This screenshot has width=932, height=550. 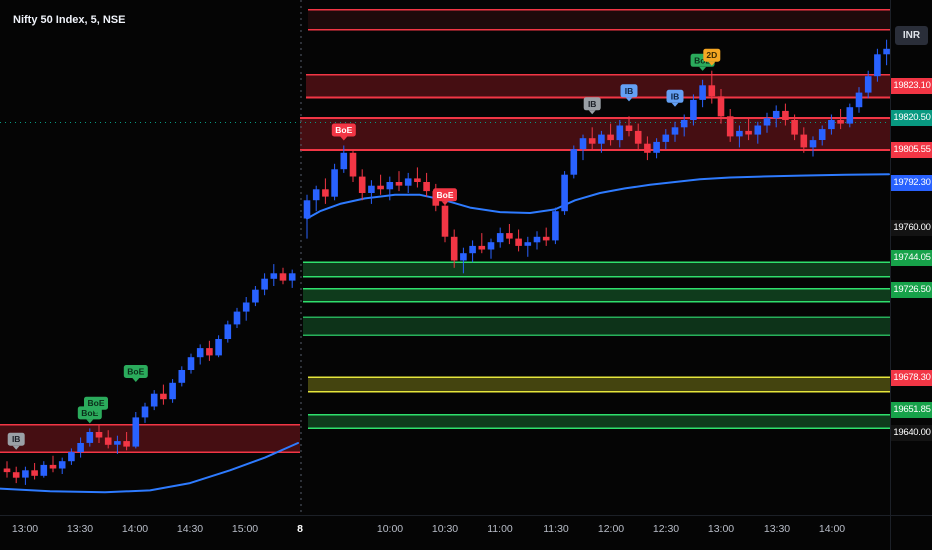 I want to click on demand-zone-a-fill, so click(x=596, y=269).